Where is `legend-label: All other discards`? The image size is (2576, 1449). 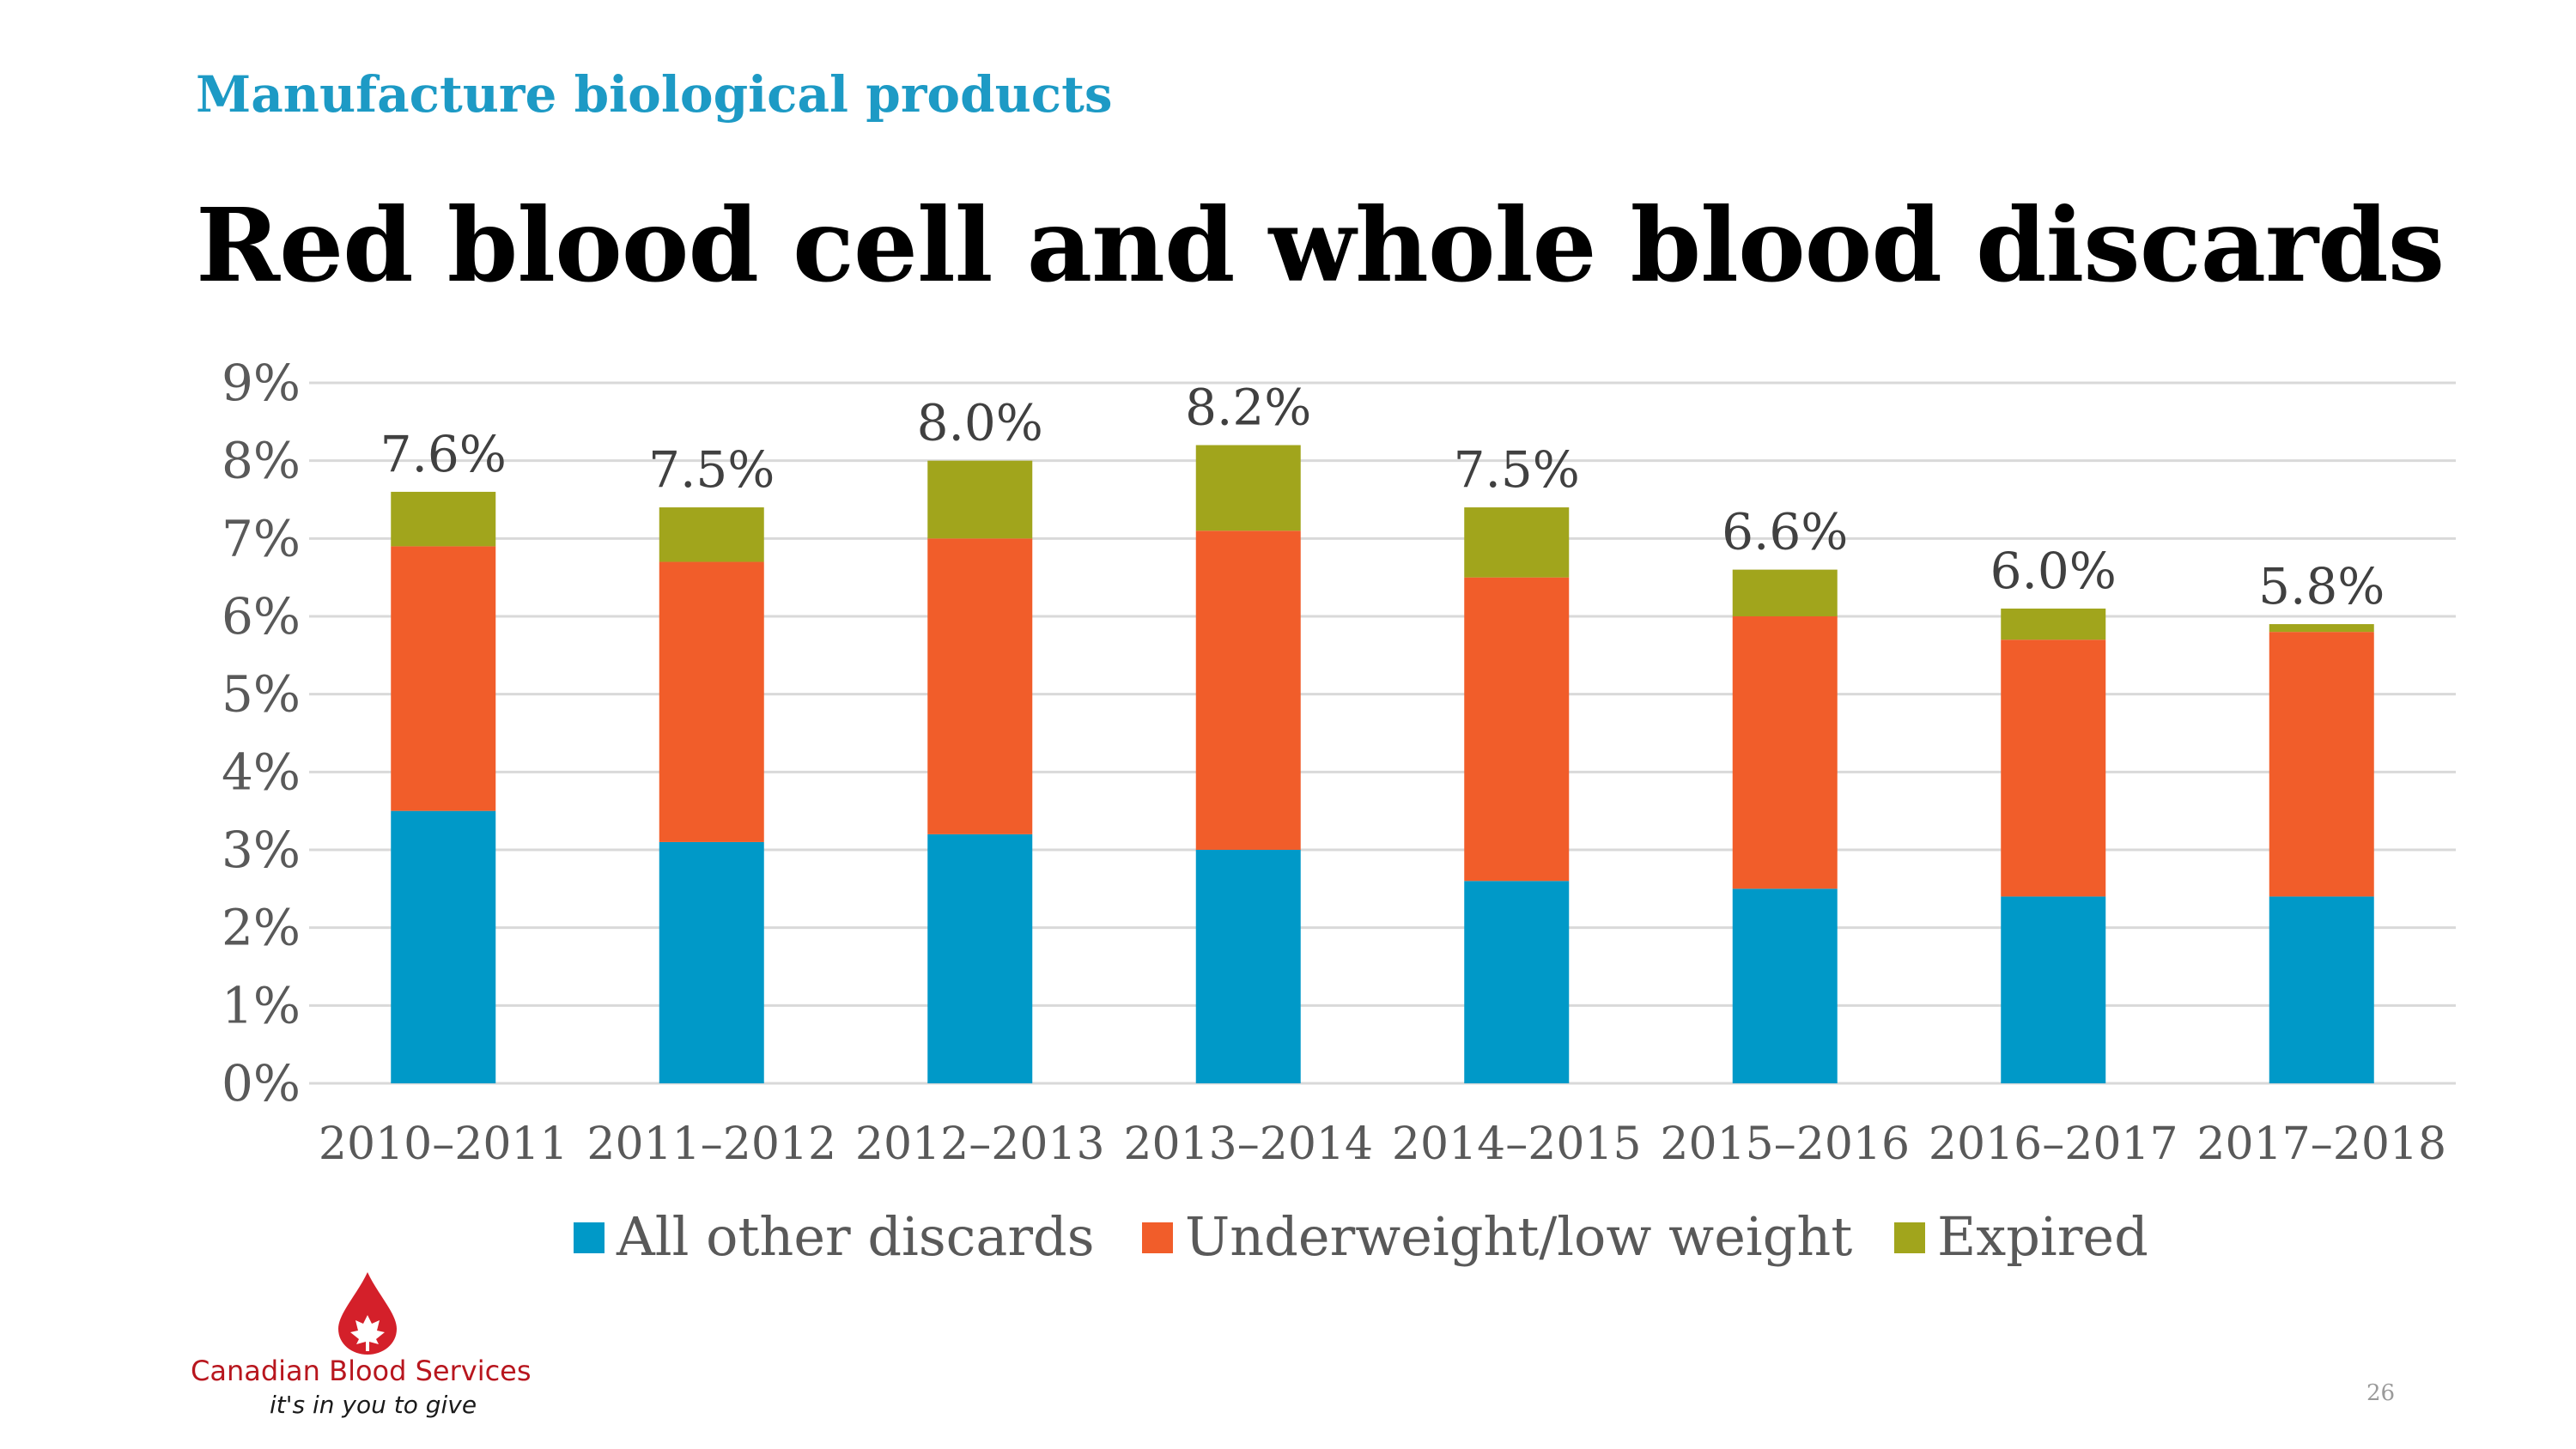 legend-label: All other discards is located at coordinates (856, 1236).